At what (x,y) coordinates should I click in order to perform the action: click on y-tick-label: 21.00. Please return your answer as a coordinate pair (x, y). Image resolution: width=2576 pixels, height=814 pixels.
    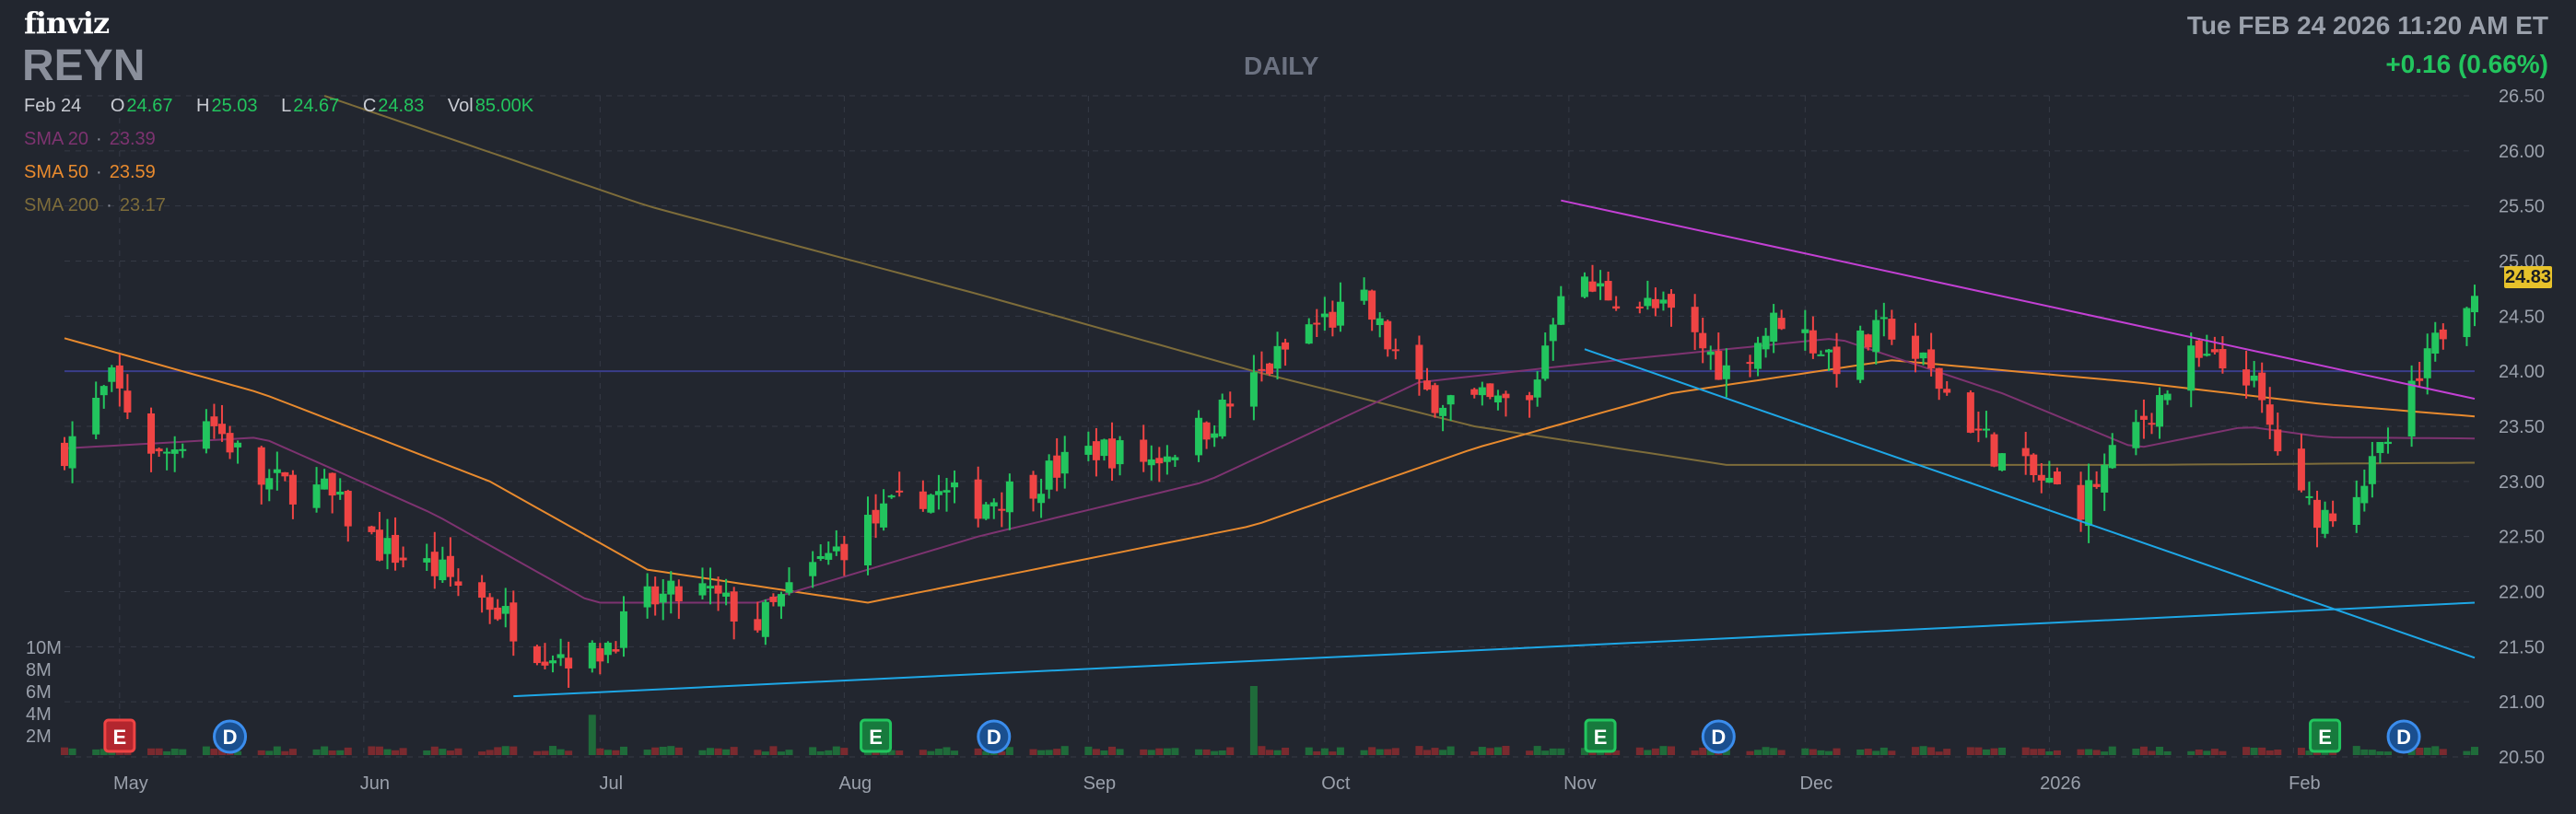
    Looking at the image, I should click on (2522, 702).